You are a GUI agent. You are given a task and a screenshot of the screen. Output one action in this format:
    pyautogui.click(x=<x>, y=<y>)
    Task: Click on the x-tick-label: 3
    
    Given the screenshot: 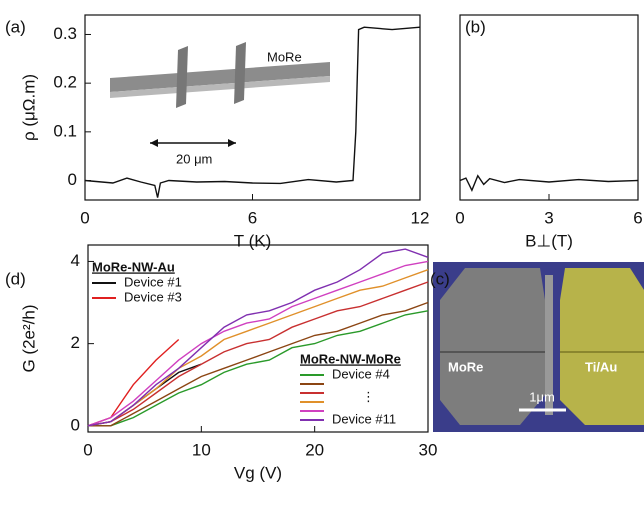 What is the action you would take?
    pyautogui.click(x=548, y=217)
    